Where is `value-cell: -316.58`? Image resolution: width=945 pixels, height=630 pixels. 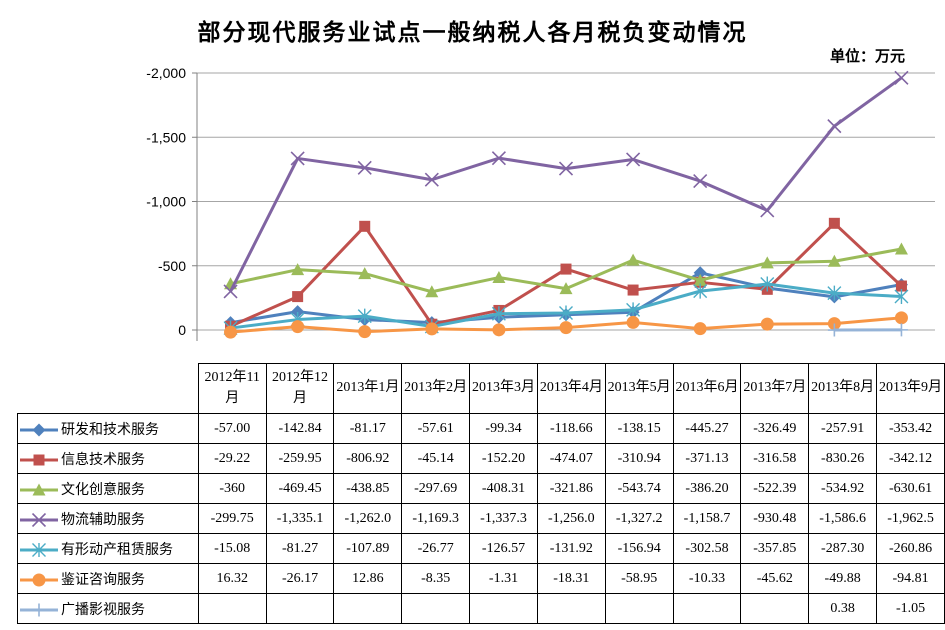
value-cell: -316.58 is located at coordinates (775, 458).